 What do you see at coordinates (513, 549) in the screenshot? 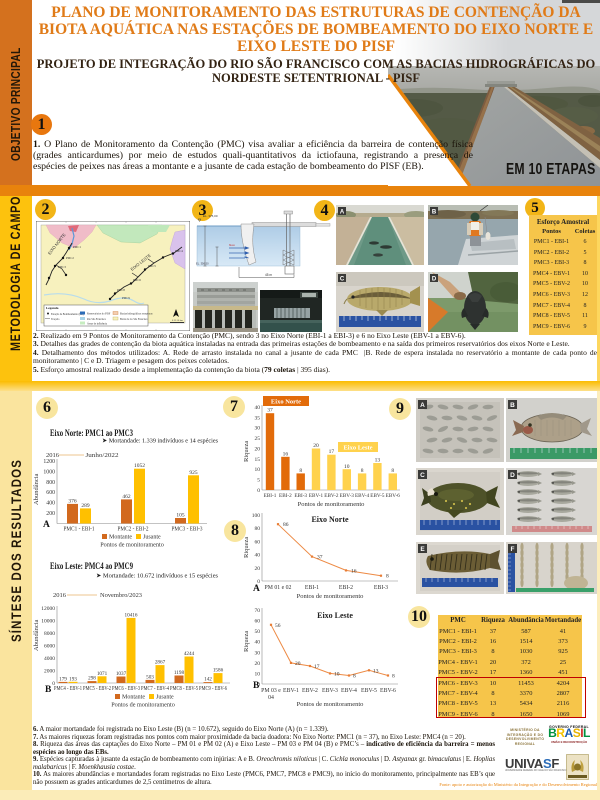
I see `svg-text: F` at bounding box center [513, 549].